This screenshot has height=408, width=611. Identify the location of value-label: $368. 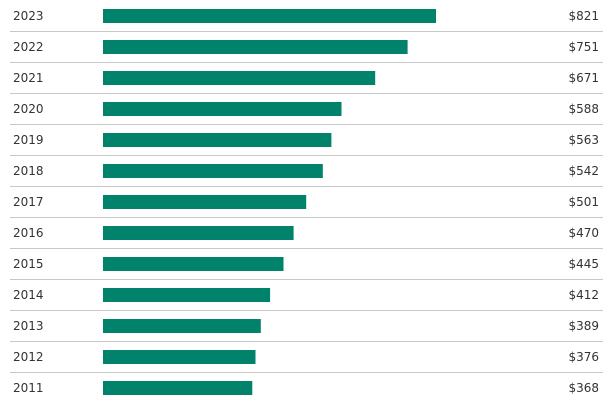
(583, 388).